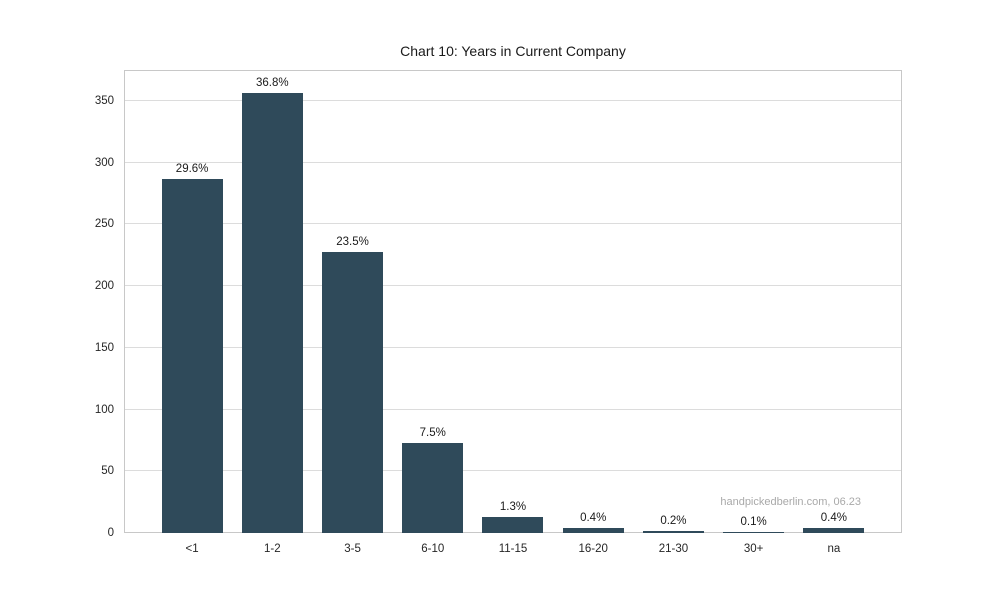 This screenshot has width=1000, height=600. I want to click on y-tick-label: 150, so click(104, 347).